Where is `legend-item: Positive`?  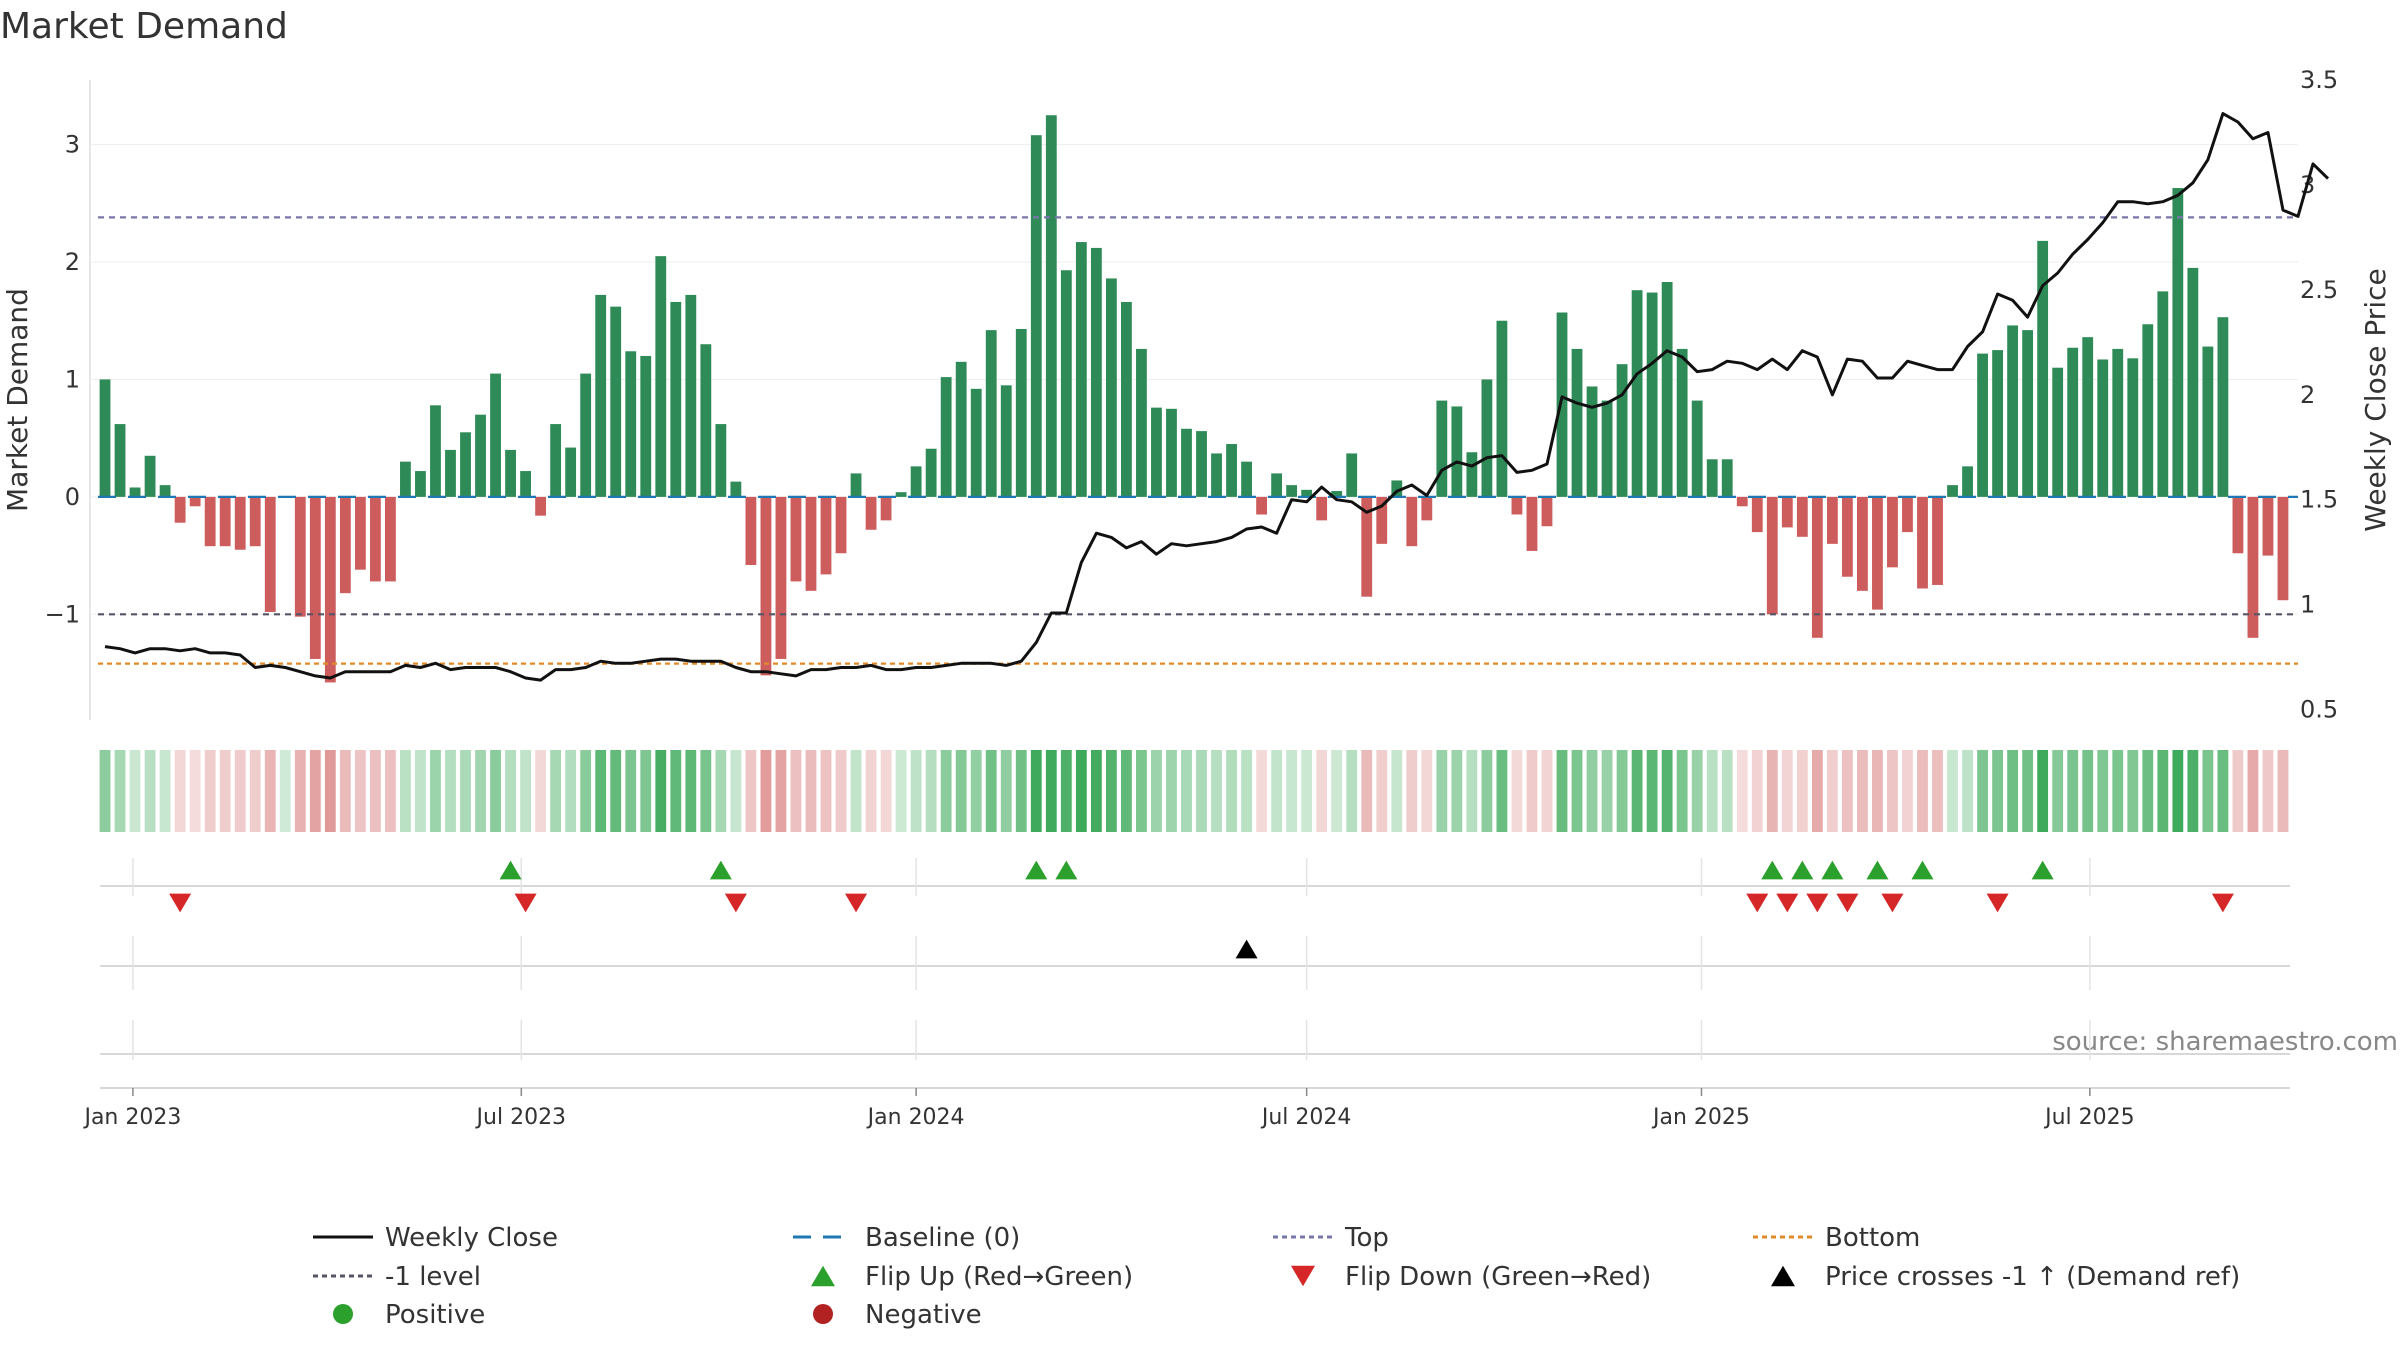
legend-item: Positive is located at coordinates (409, 1315).